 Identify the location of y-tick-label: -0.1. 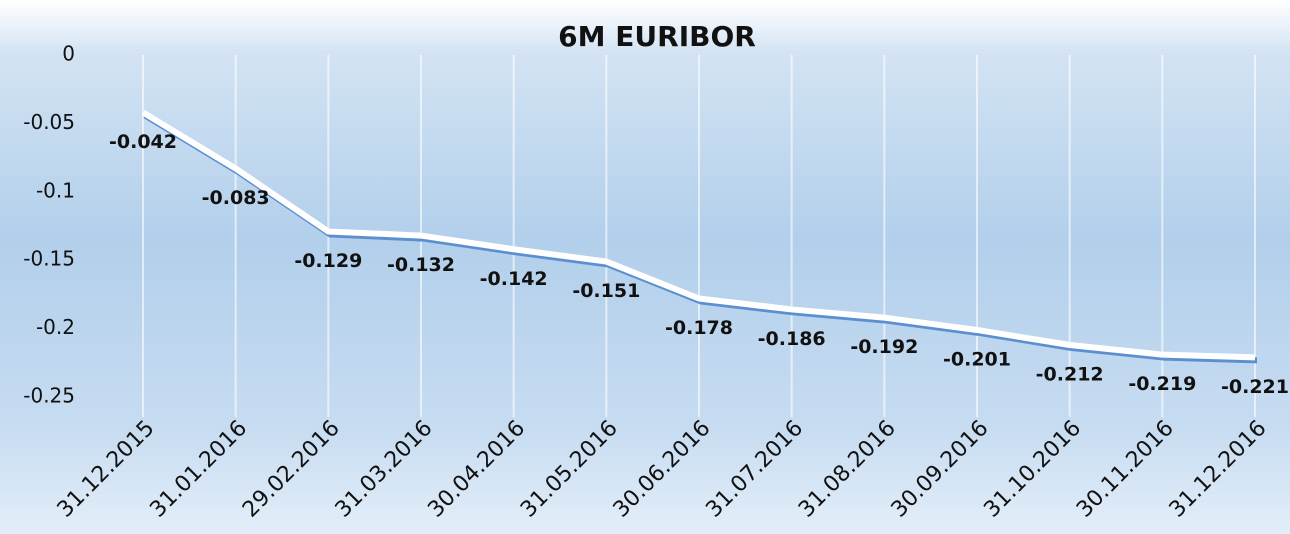
(55, 190).